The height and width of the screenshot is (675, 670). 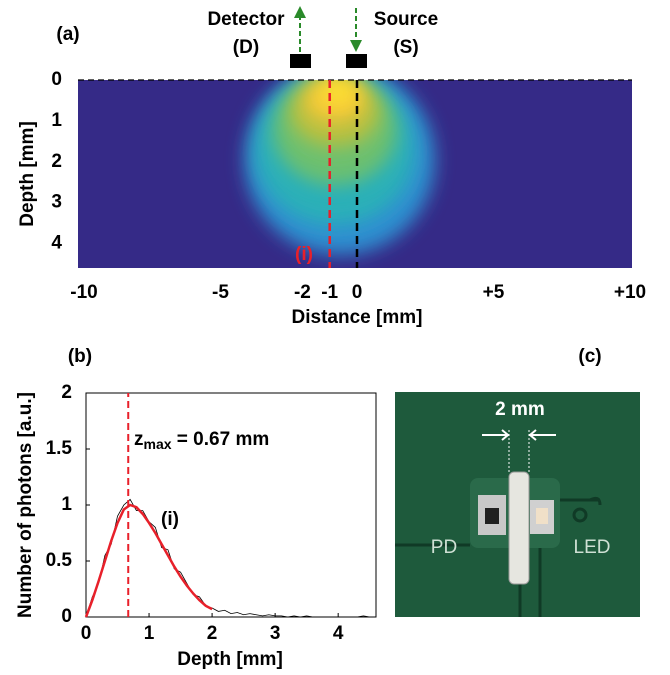 What do you see at coordinates (520, 409) in the screenshot?
I see `scale-label: 2 mm` at bounding box center [520, 409].